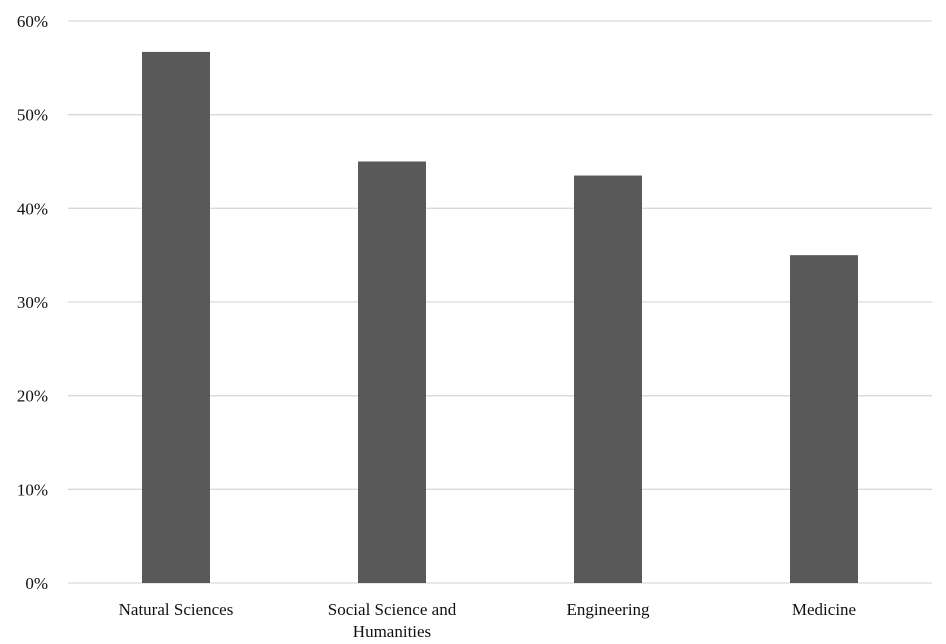 The height and width of the screenshot is (644, 946). What do you see at coordinates (32, 208) in the screenshot?
I see `y-tick-label: 40%` at bounding box center [32, 208].